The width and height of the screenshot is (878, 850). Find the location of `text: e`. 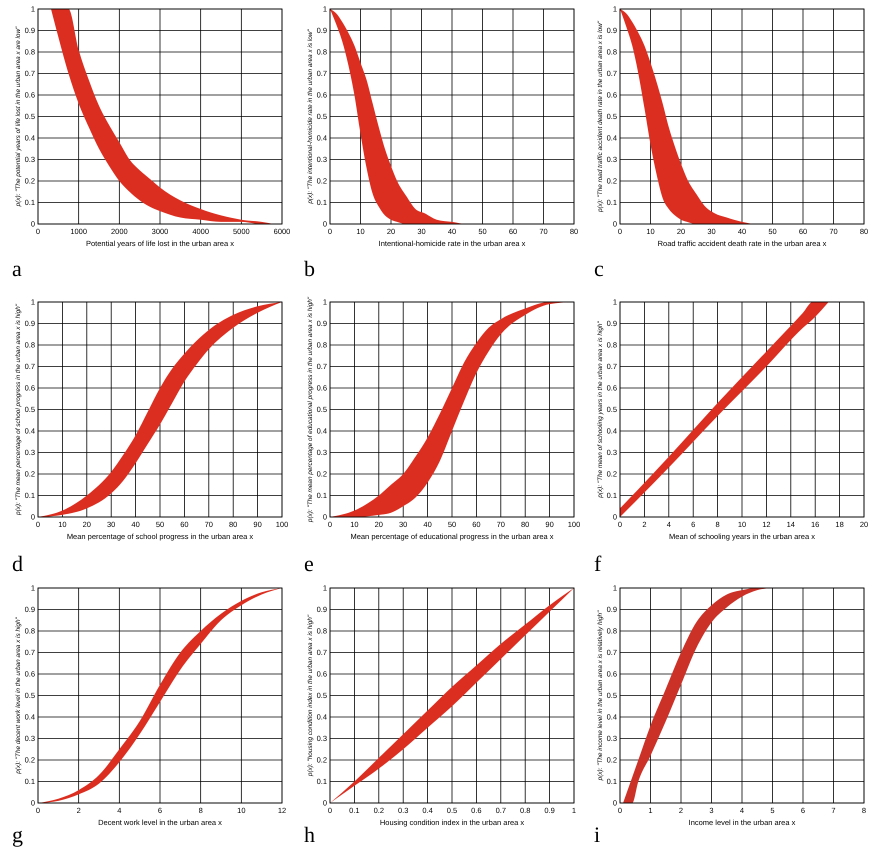

text: e is located at coordinates (309, 563).